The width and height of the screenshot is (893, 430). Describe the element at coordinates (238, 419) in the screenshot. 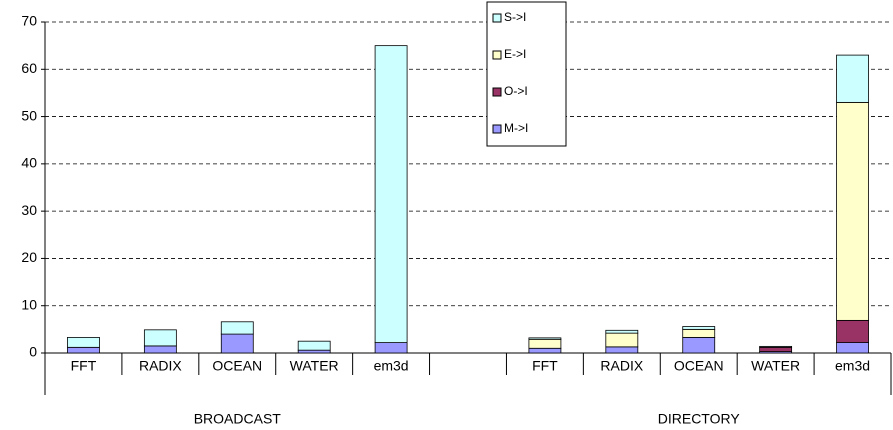

I see `group-label: BROADCAST` at that location.